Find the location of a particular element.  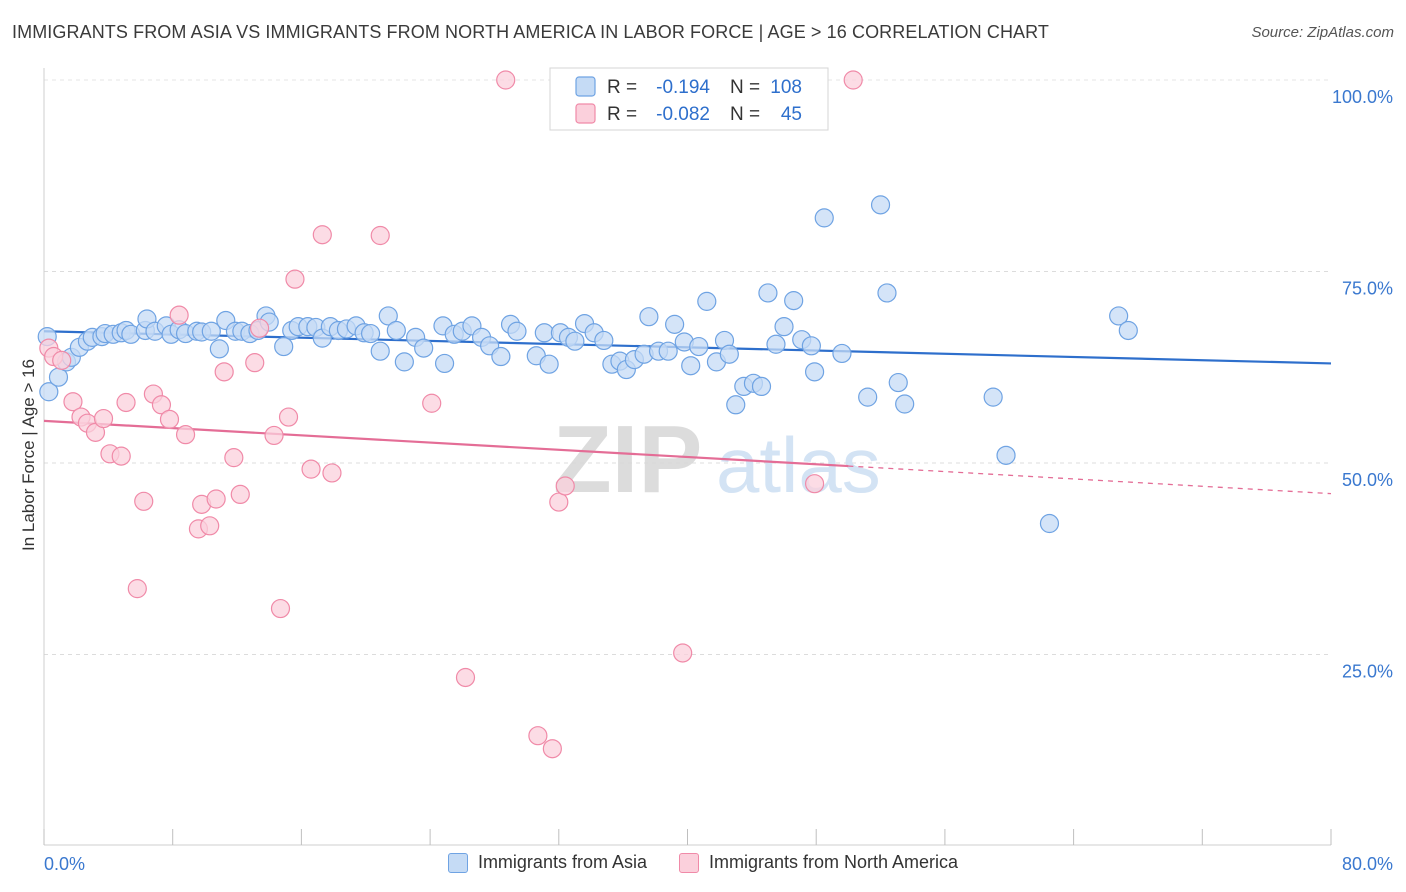

trend-extension-north-america is located at coordinates (1090, 480).